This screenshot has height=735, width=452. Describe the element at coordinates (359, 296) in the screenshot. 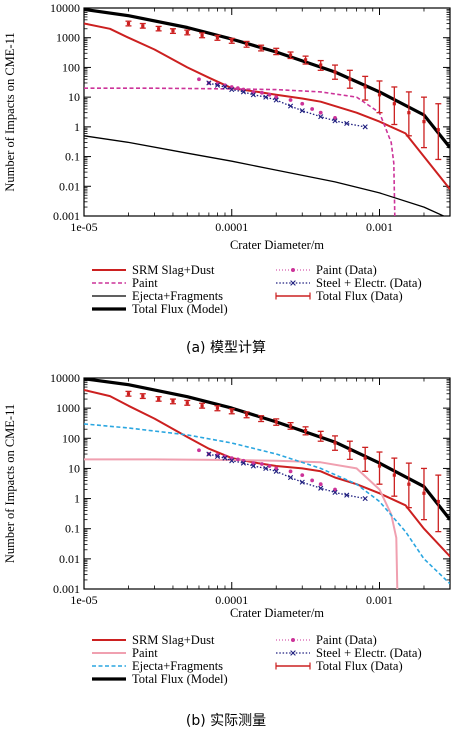

I see `legend-label: Total Flux (Data)` at that location.